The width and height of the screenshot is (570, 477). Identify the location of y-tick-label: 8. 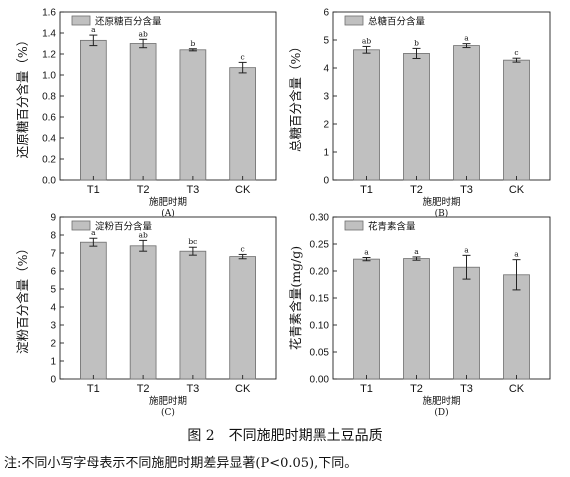
(53, 236).